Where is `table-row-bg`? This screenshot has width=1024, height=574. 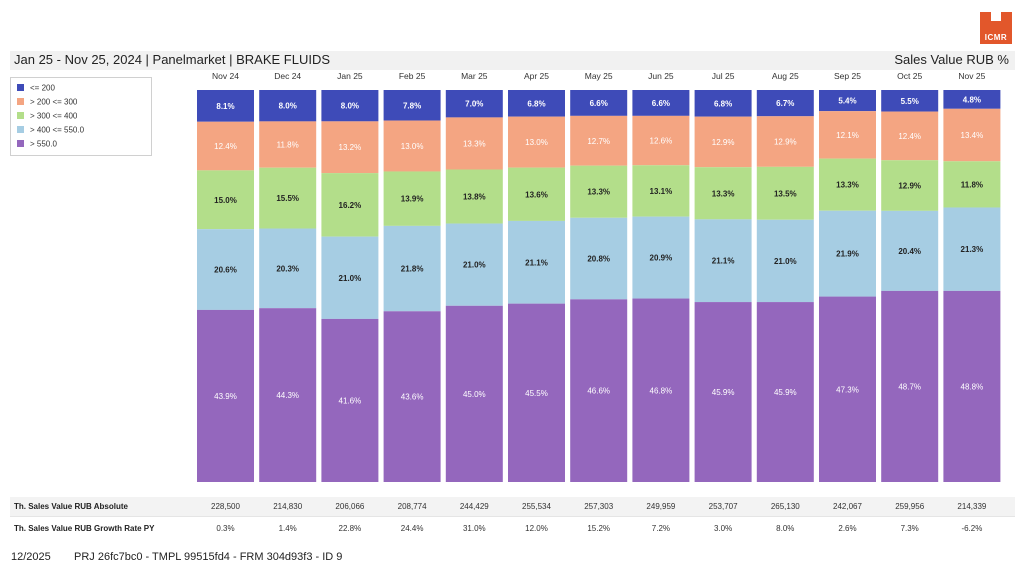
table-row-bg is located at coordinates (512, 506).